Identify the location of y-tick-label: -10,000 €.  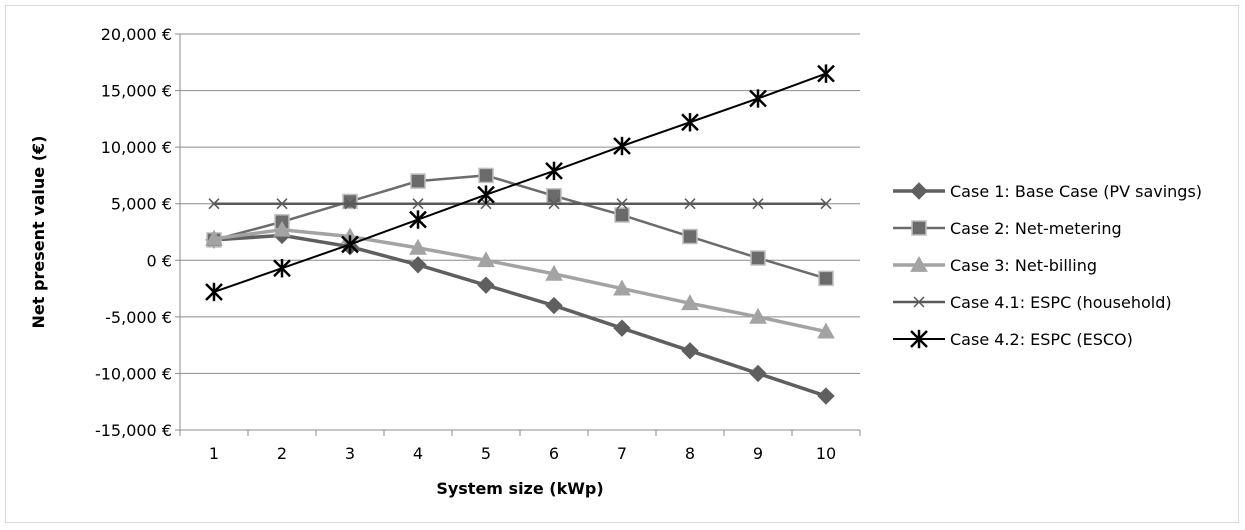
(133, 373).